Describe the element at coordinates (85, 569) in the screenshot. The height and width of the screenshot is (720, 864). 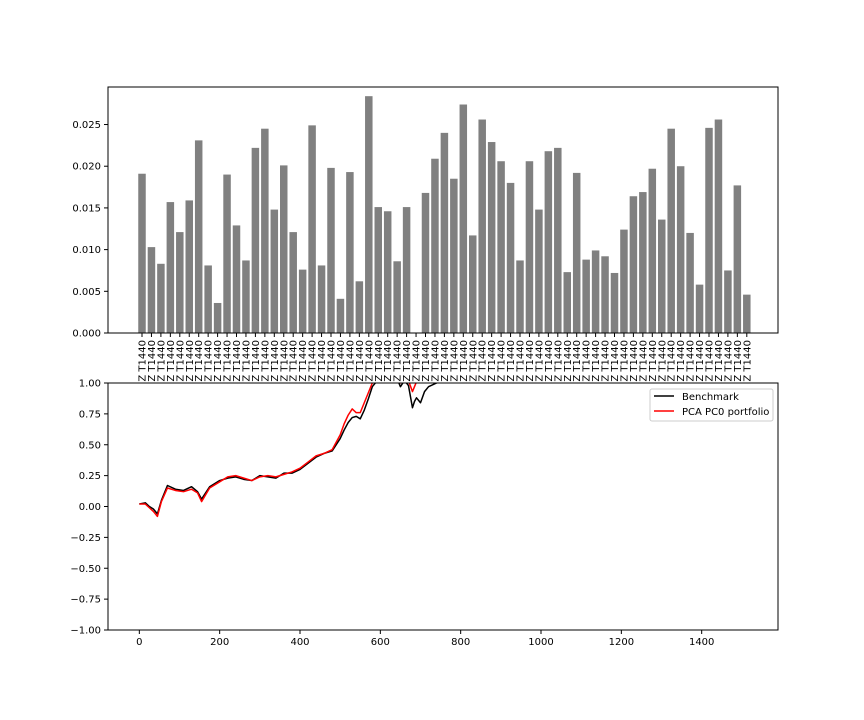
I see `y-tick-label: −0.50` at that location.